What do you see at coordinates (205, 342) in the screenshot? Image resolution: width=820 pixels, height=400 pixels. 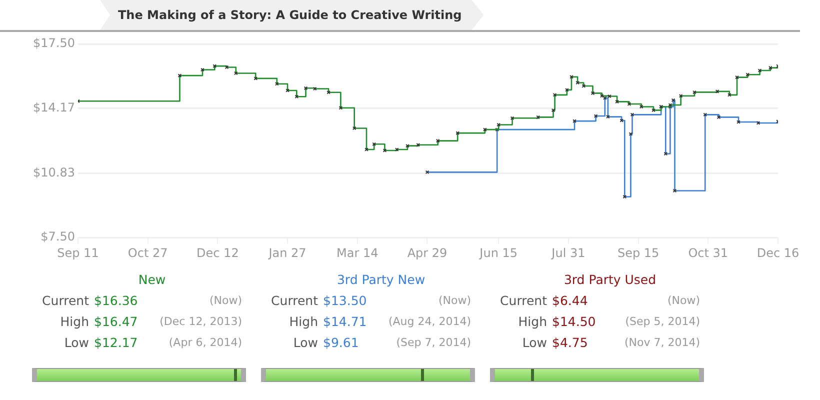 I see `text: (Apr 6, 2014)` at bounding box center [205, 342].